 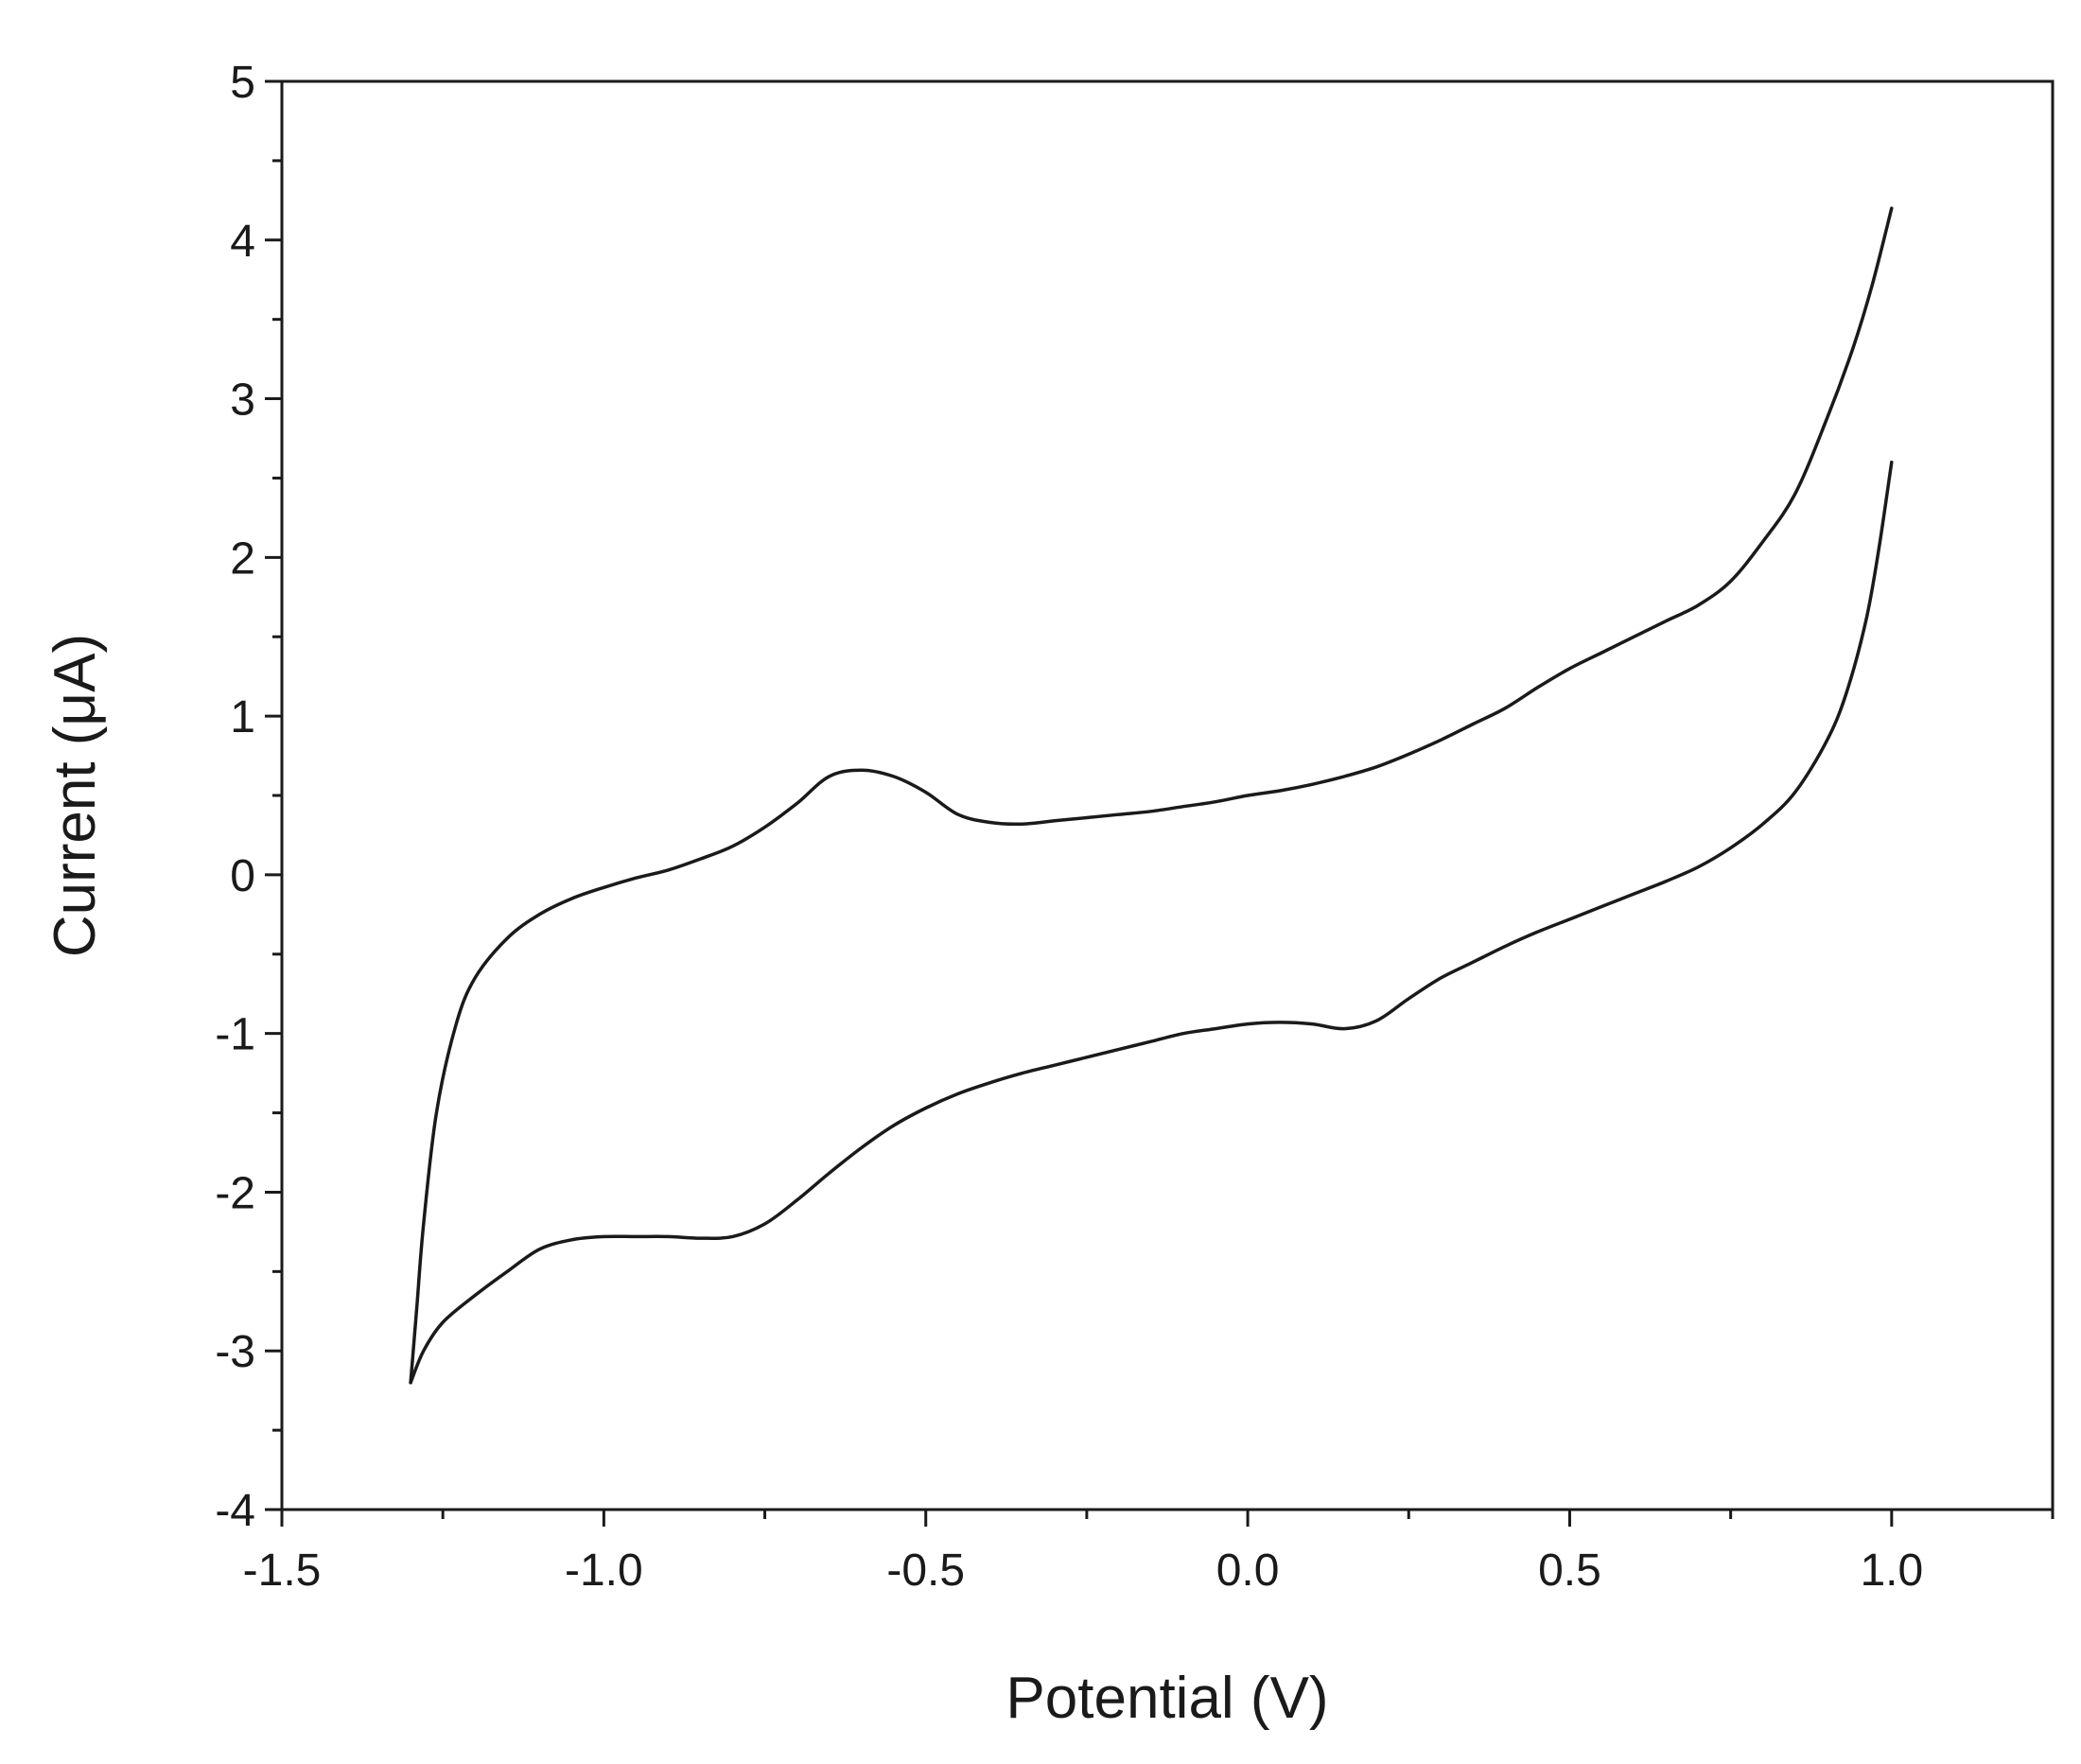 What do you see at coordinates (1167, 1699) in the screenshot?
I see `x-axis-label: Potential (V)` at bounding box center [1167, 1699].